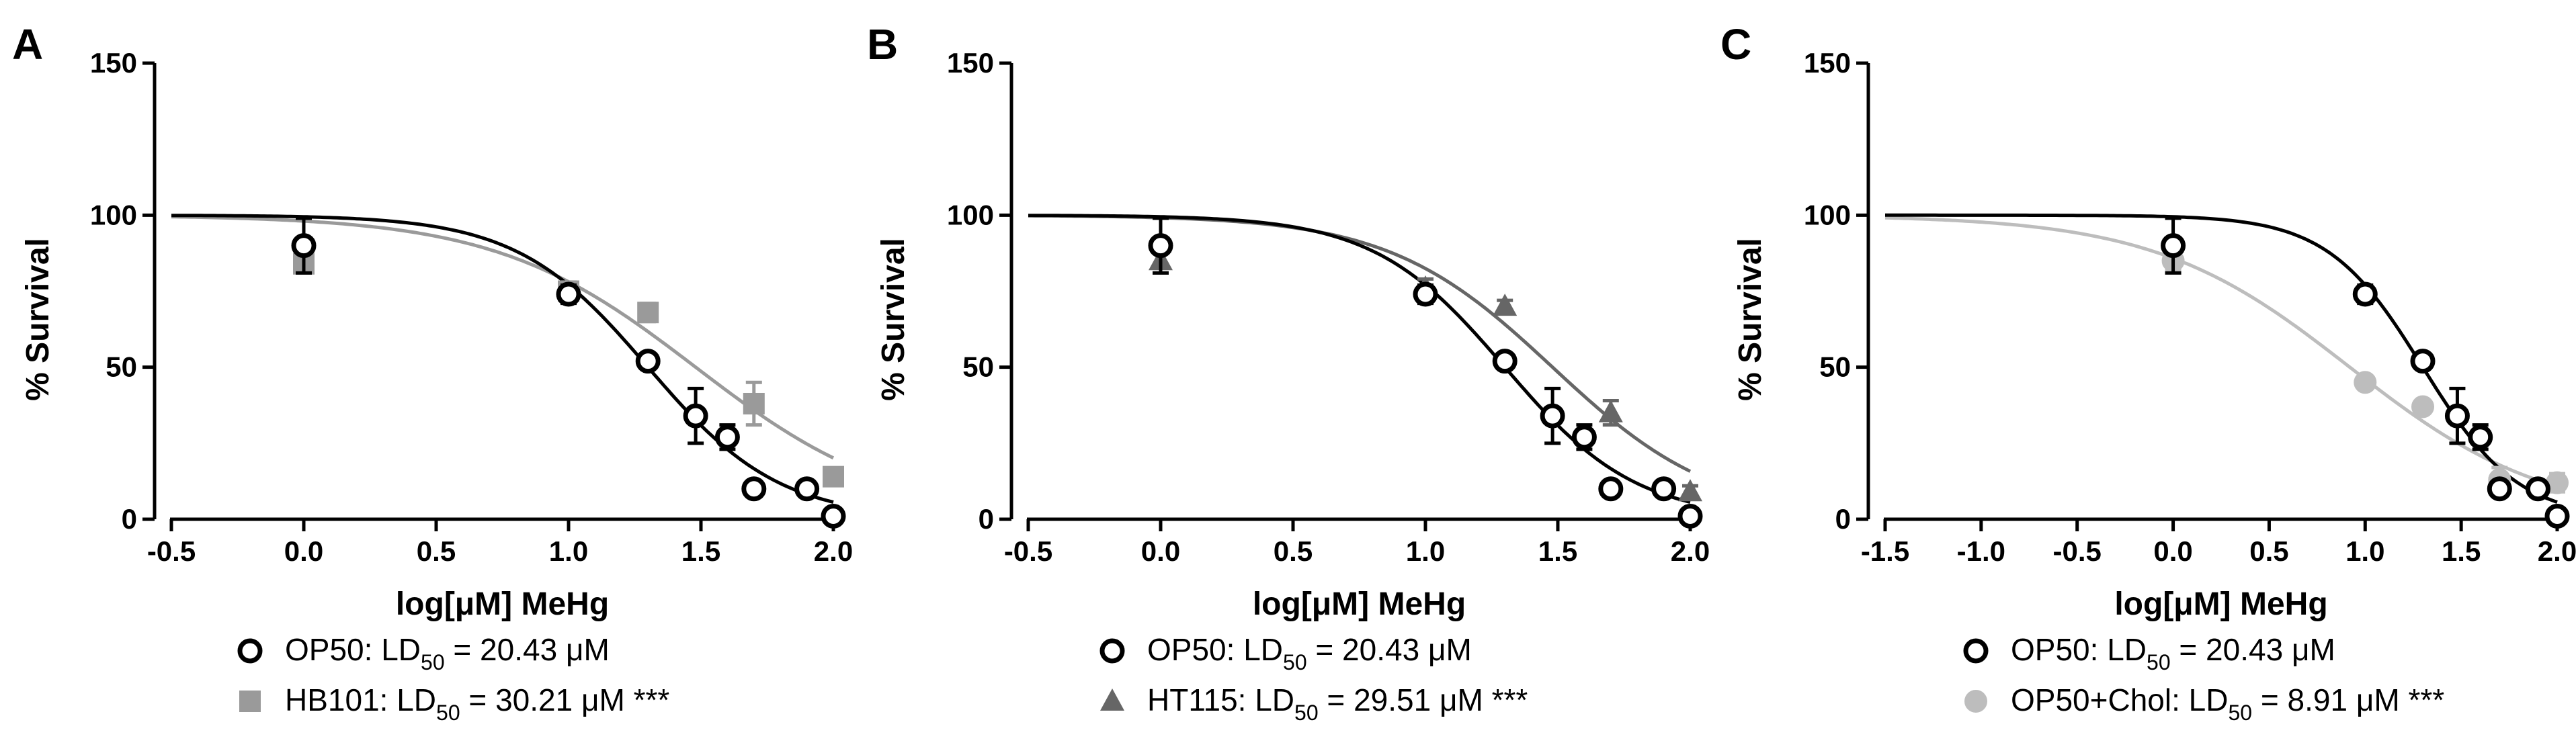  Describe the element at coordinates (1843, 519) in the screenshot. I see `y-tick-label: 0` at that location.